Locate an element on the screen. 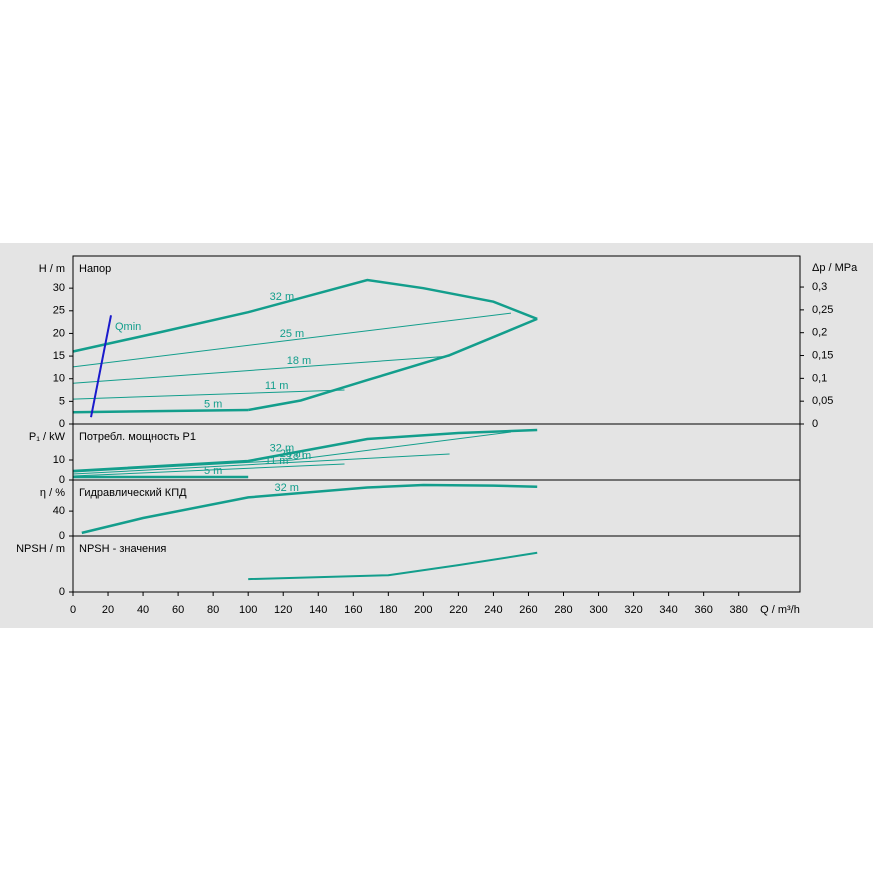  x-tick-label: 260 is located at coordinates (528, 610).